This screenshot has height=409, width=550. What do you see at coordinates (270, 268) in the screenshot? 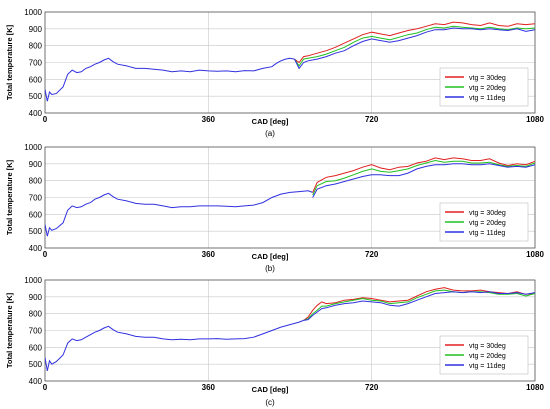
I see `panel-label: (b)` at bounding box center [270, 268].